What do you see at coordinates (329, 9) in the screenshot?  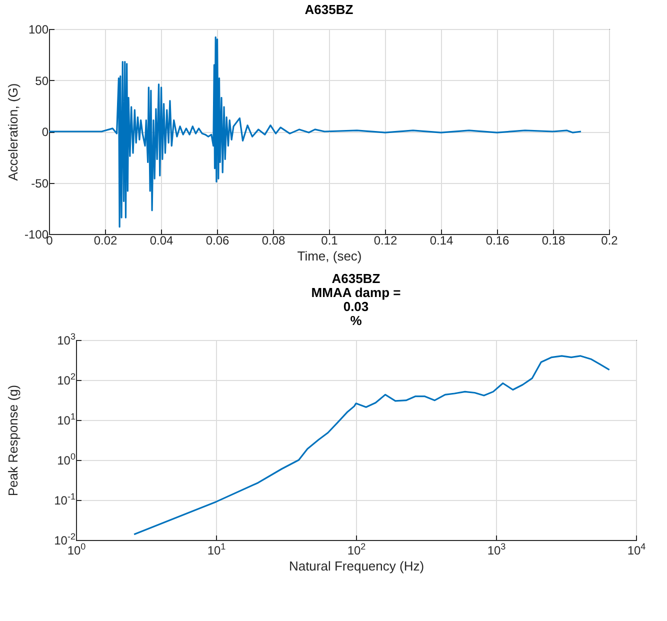 I see `chart-title: A635BZ` at bounding box center [329, 9].